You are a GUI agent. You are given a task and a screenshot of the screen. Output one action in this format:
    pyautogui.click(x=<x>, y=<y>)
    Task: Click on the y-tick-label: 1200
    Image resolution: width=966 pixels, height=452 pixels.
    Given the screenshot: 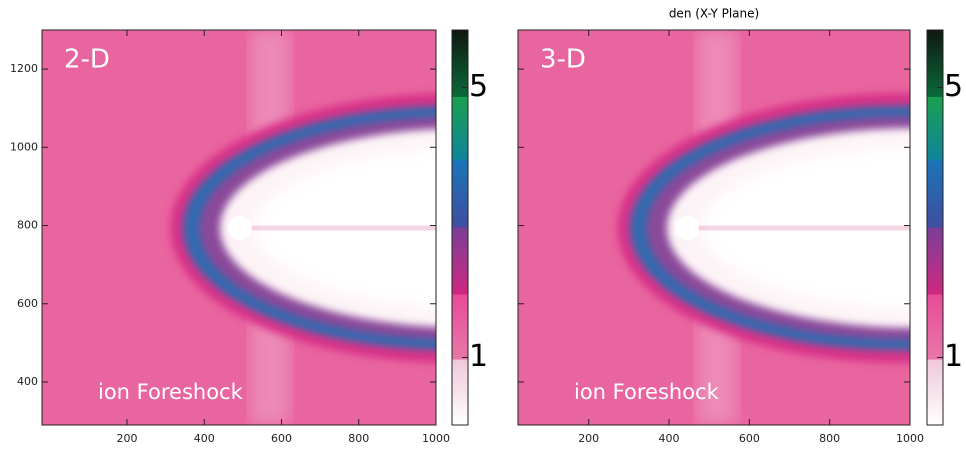 What is the action you would take?
    pyautogui.click(x=24, y=68)
    